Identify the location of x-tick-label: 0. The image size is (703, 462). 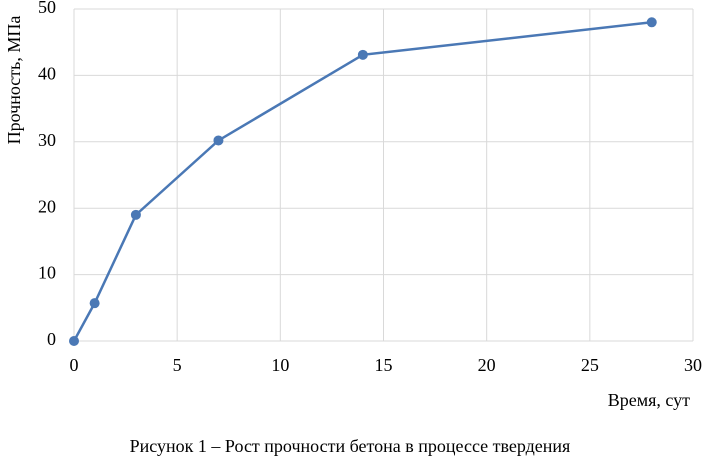
(74, 365).